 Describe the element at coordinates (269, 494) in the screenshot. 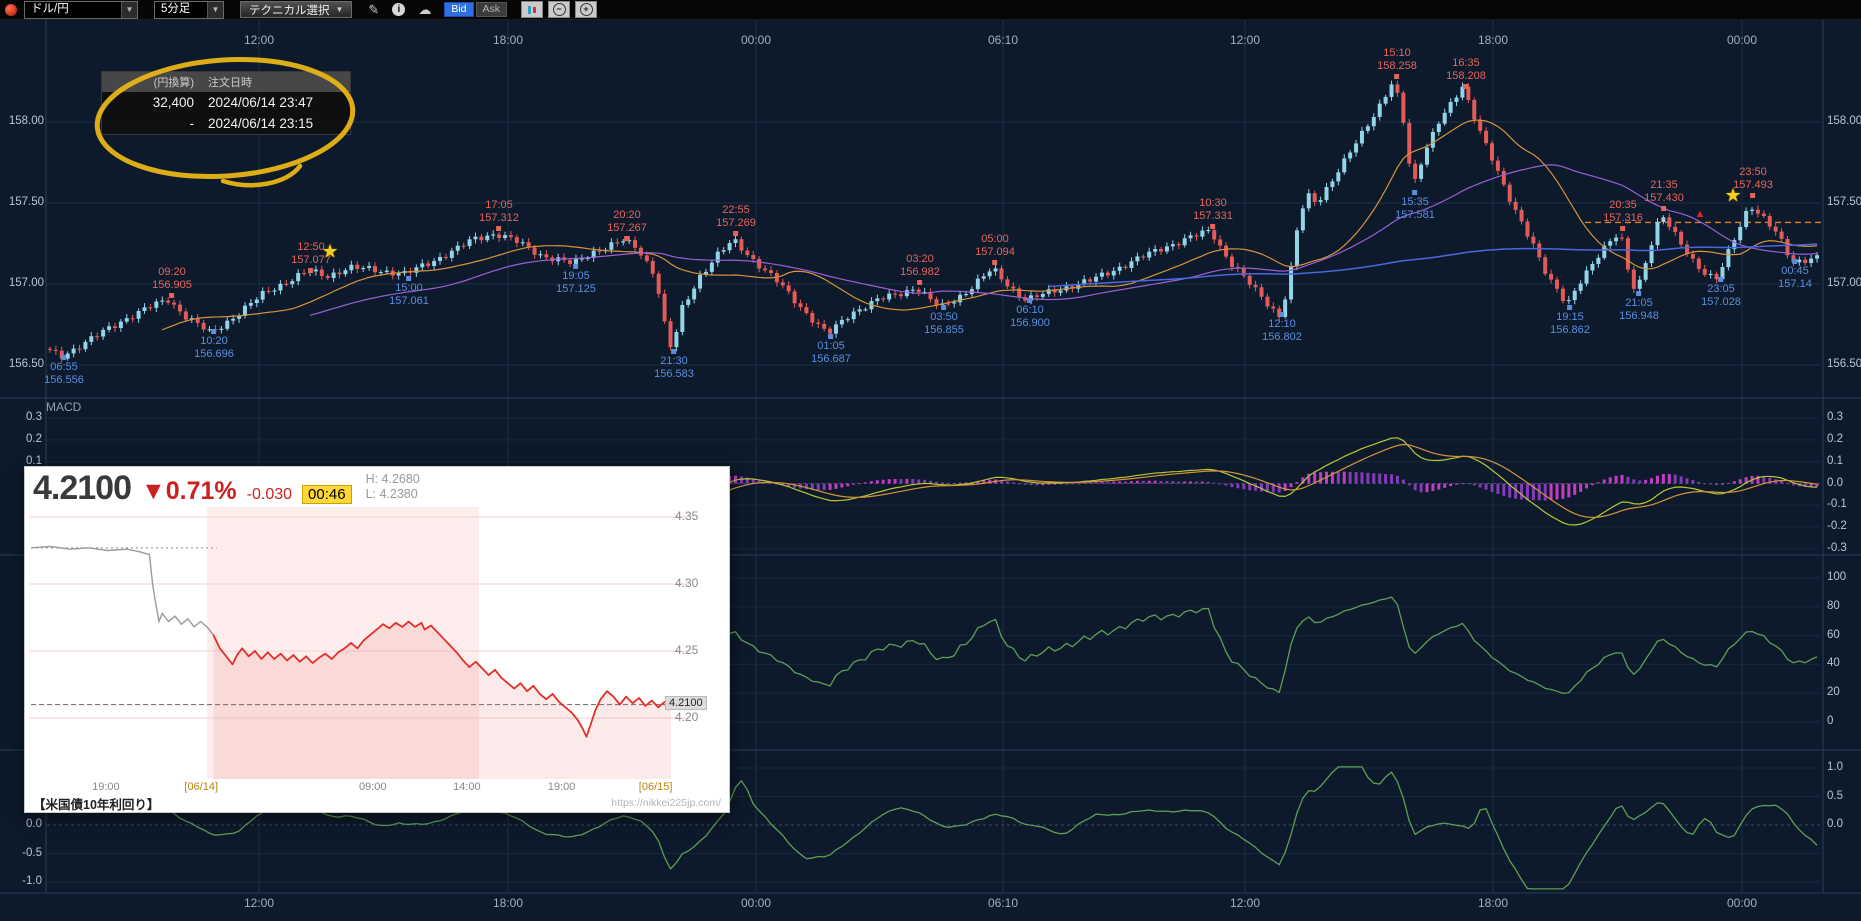

I see `inset-change-value: -0.030` at that location.